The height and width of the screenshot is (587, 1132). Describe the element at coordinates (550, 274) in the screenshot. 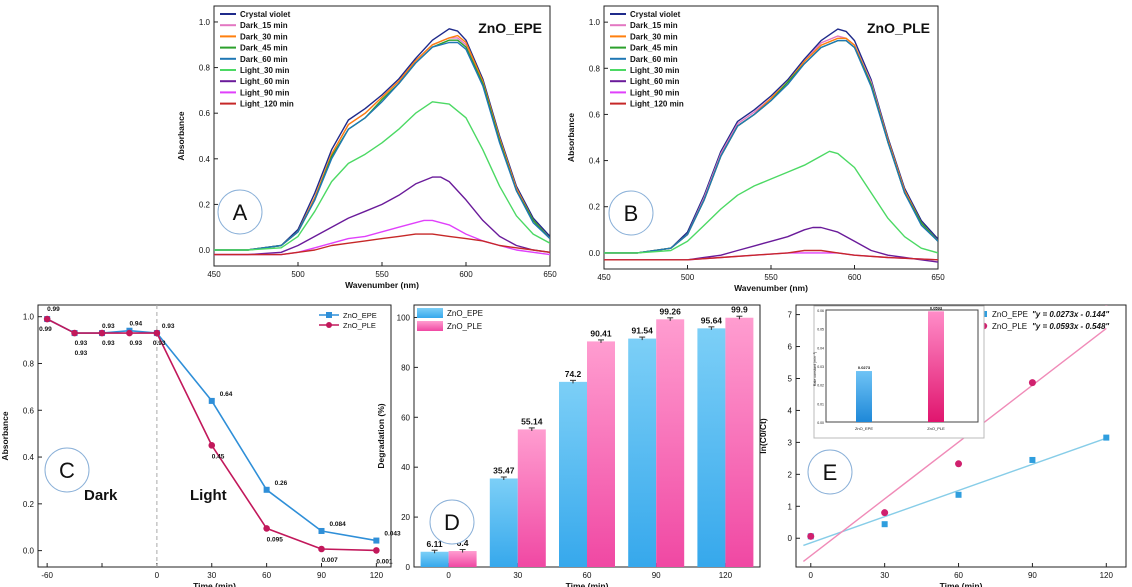

I see `x-tick-label: 650` at that location.